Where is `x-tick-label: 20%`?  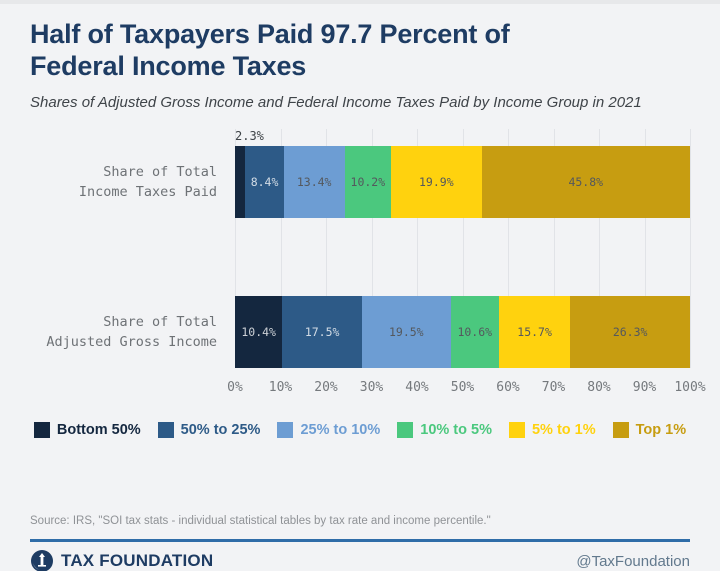 x-tick-label: 20% is located at coordinates (326, 388).